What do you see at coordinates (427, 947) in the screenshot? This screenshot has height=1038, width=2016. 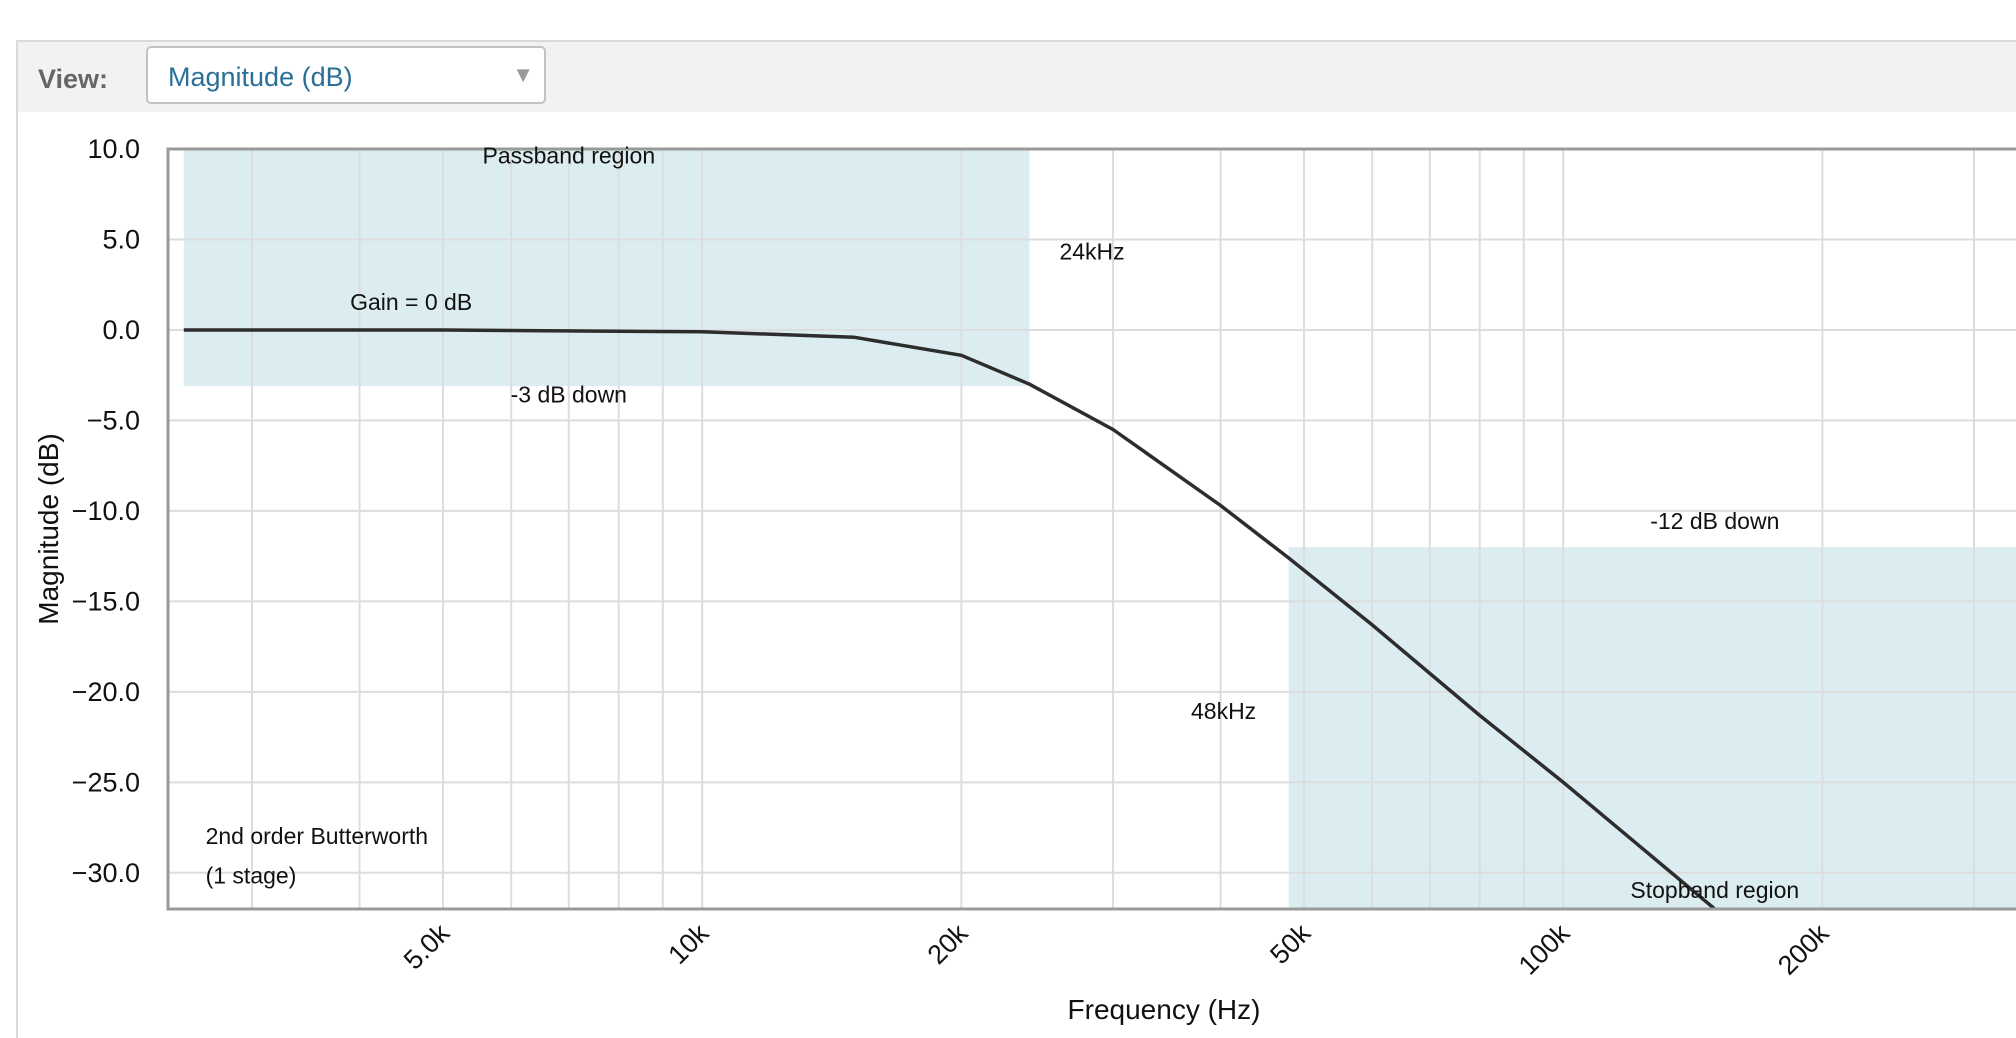 I see `x-tick-label: 5.0k` at bounding box center [427, 947].